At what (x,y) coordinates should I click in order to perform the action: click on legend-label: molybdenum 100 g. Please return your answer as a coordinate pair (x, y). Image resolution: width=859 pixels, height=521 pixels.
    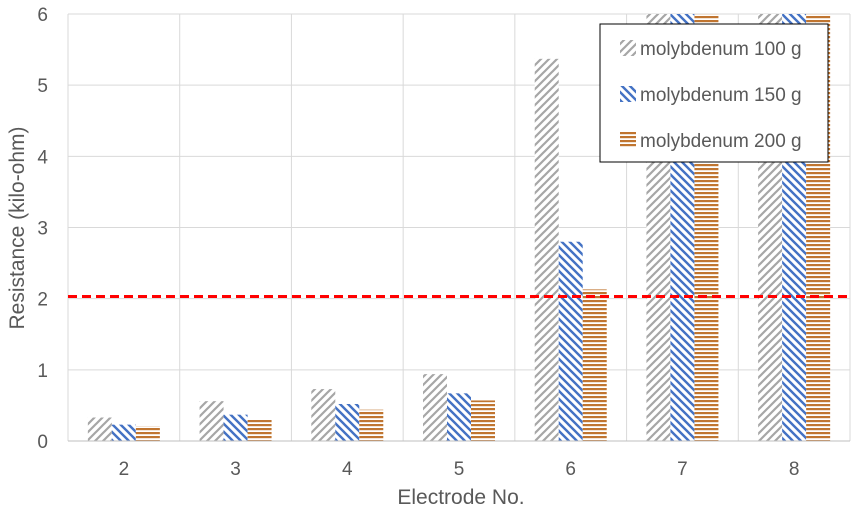
    Looking at the image, I should click on (721, 49).